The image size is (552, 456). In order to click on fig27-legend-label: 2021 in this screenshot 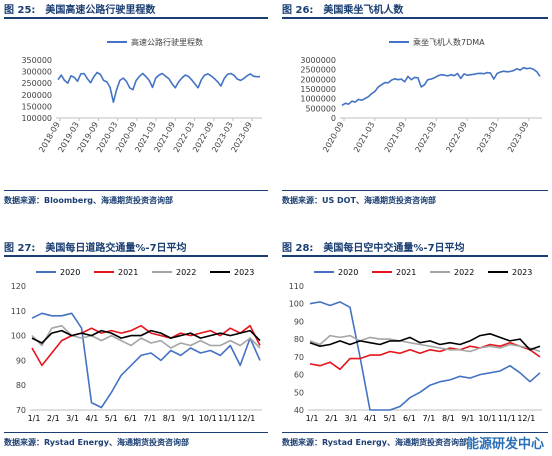, I will do `click(128, 272)`.